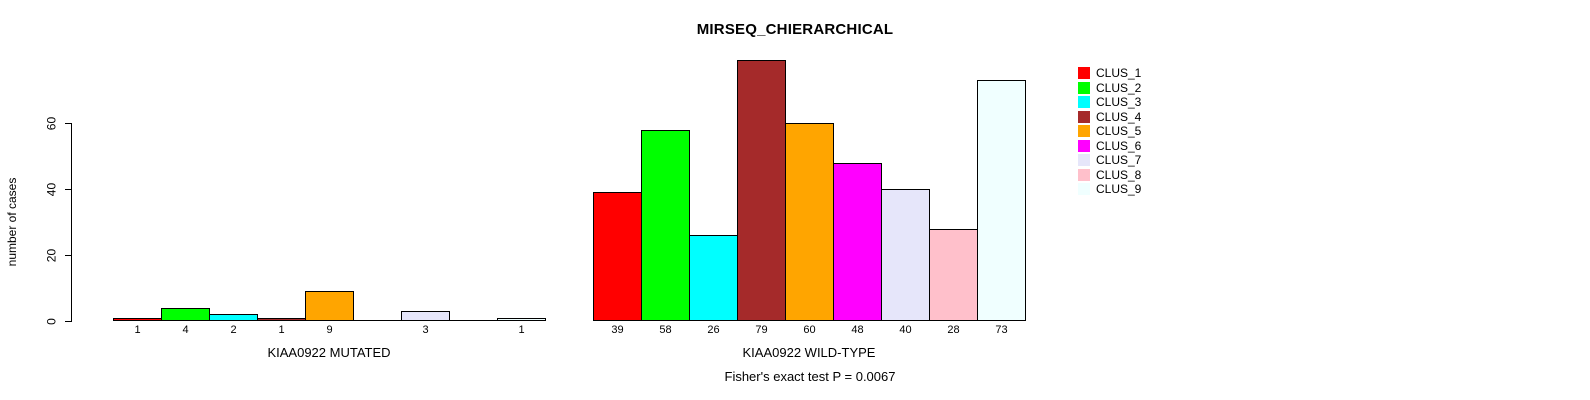 The image size is (1590, 400). I want to click on legend-label: CLUS_5, so click(1119, 131).